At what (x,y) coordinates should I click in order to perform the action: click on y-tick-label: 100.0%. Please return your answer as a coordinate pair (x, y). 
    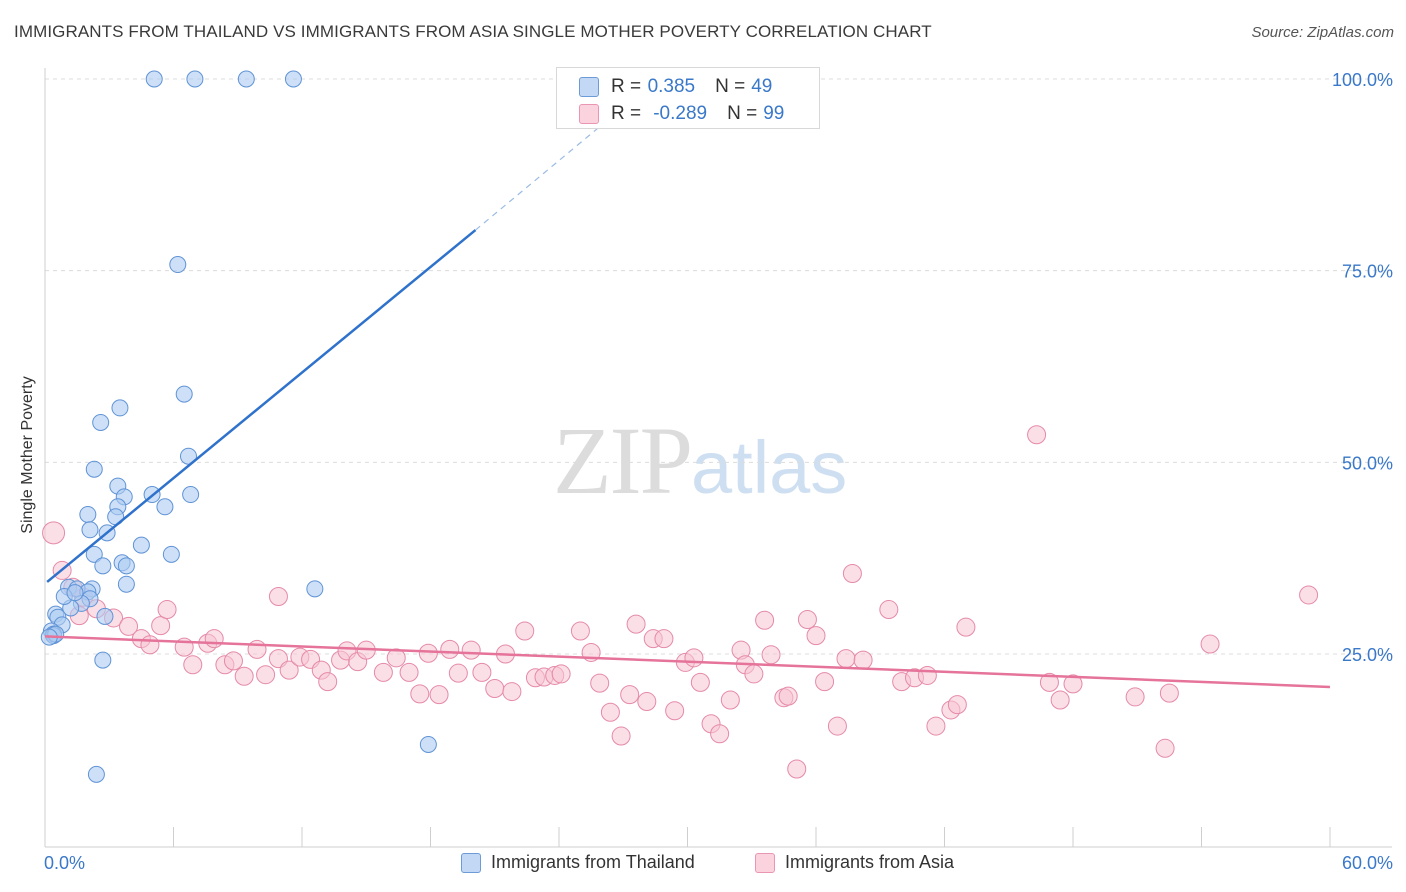
    Looking at the image, I should click on (1362, 80).